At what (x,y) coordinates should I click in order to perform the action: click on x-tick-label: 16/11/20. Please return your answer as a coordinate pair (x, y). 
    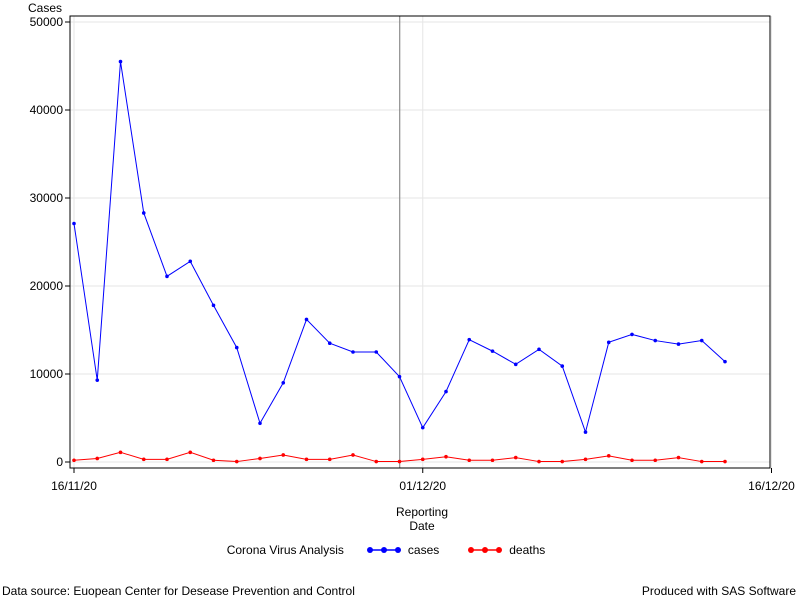
    Looking at the image, I should click on (74, 486).